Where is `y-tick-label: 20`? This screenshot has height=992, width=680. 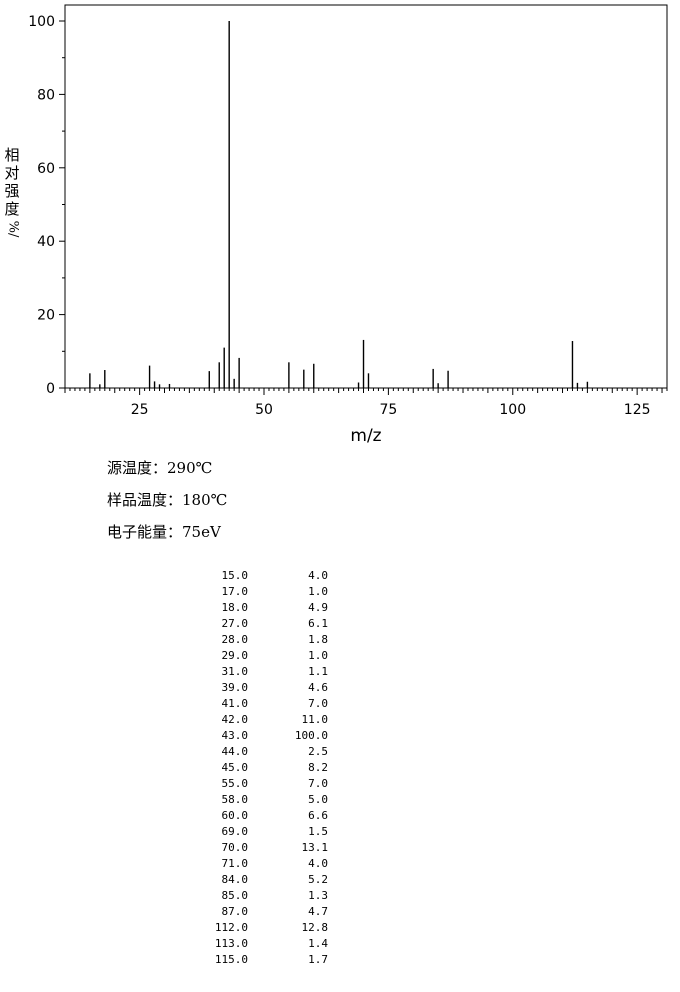 y-tick-label: 20 is located at coordinates (46, 316).